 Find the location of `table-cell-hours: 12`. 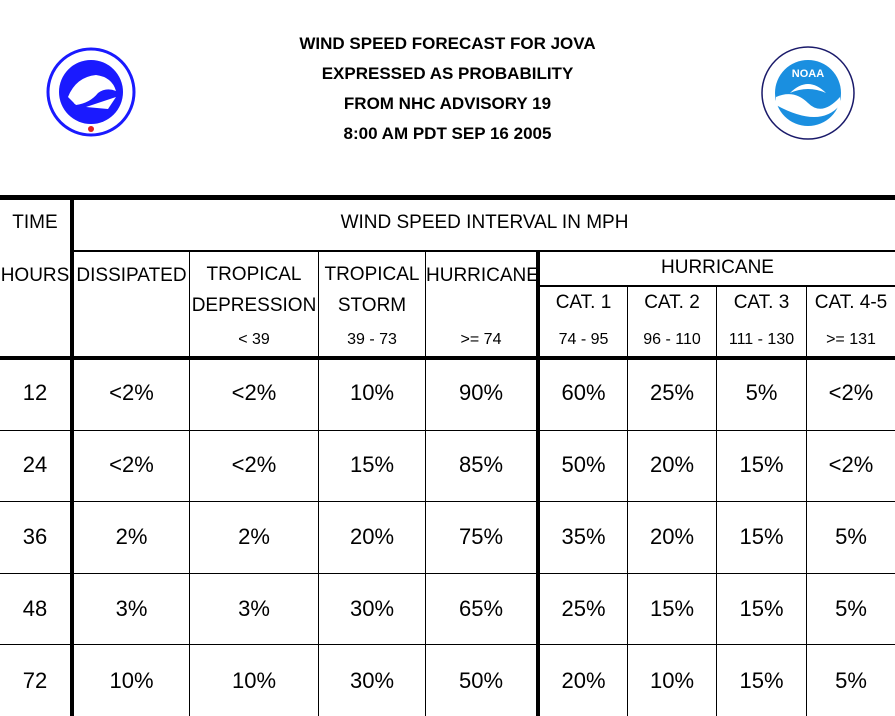

table-cell-hours: 12 is located at coordinates (35, 392).